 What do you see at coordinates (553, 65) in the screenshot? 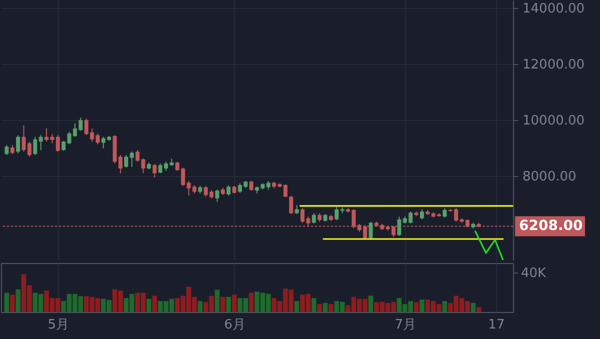
I see `y-tick-label: 12000.00` at bounding box center [553, 65].